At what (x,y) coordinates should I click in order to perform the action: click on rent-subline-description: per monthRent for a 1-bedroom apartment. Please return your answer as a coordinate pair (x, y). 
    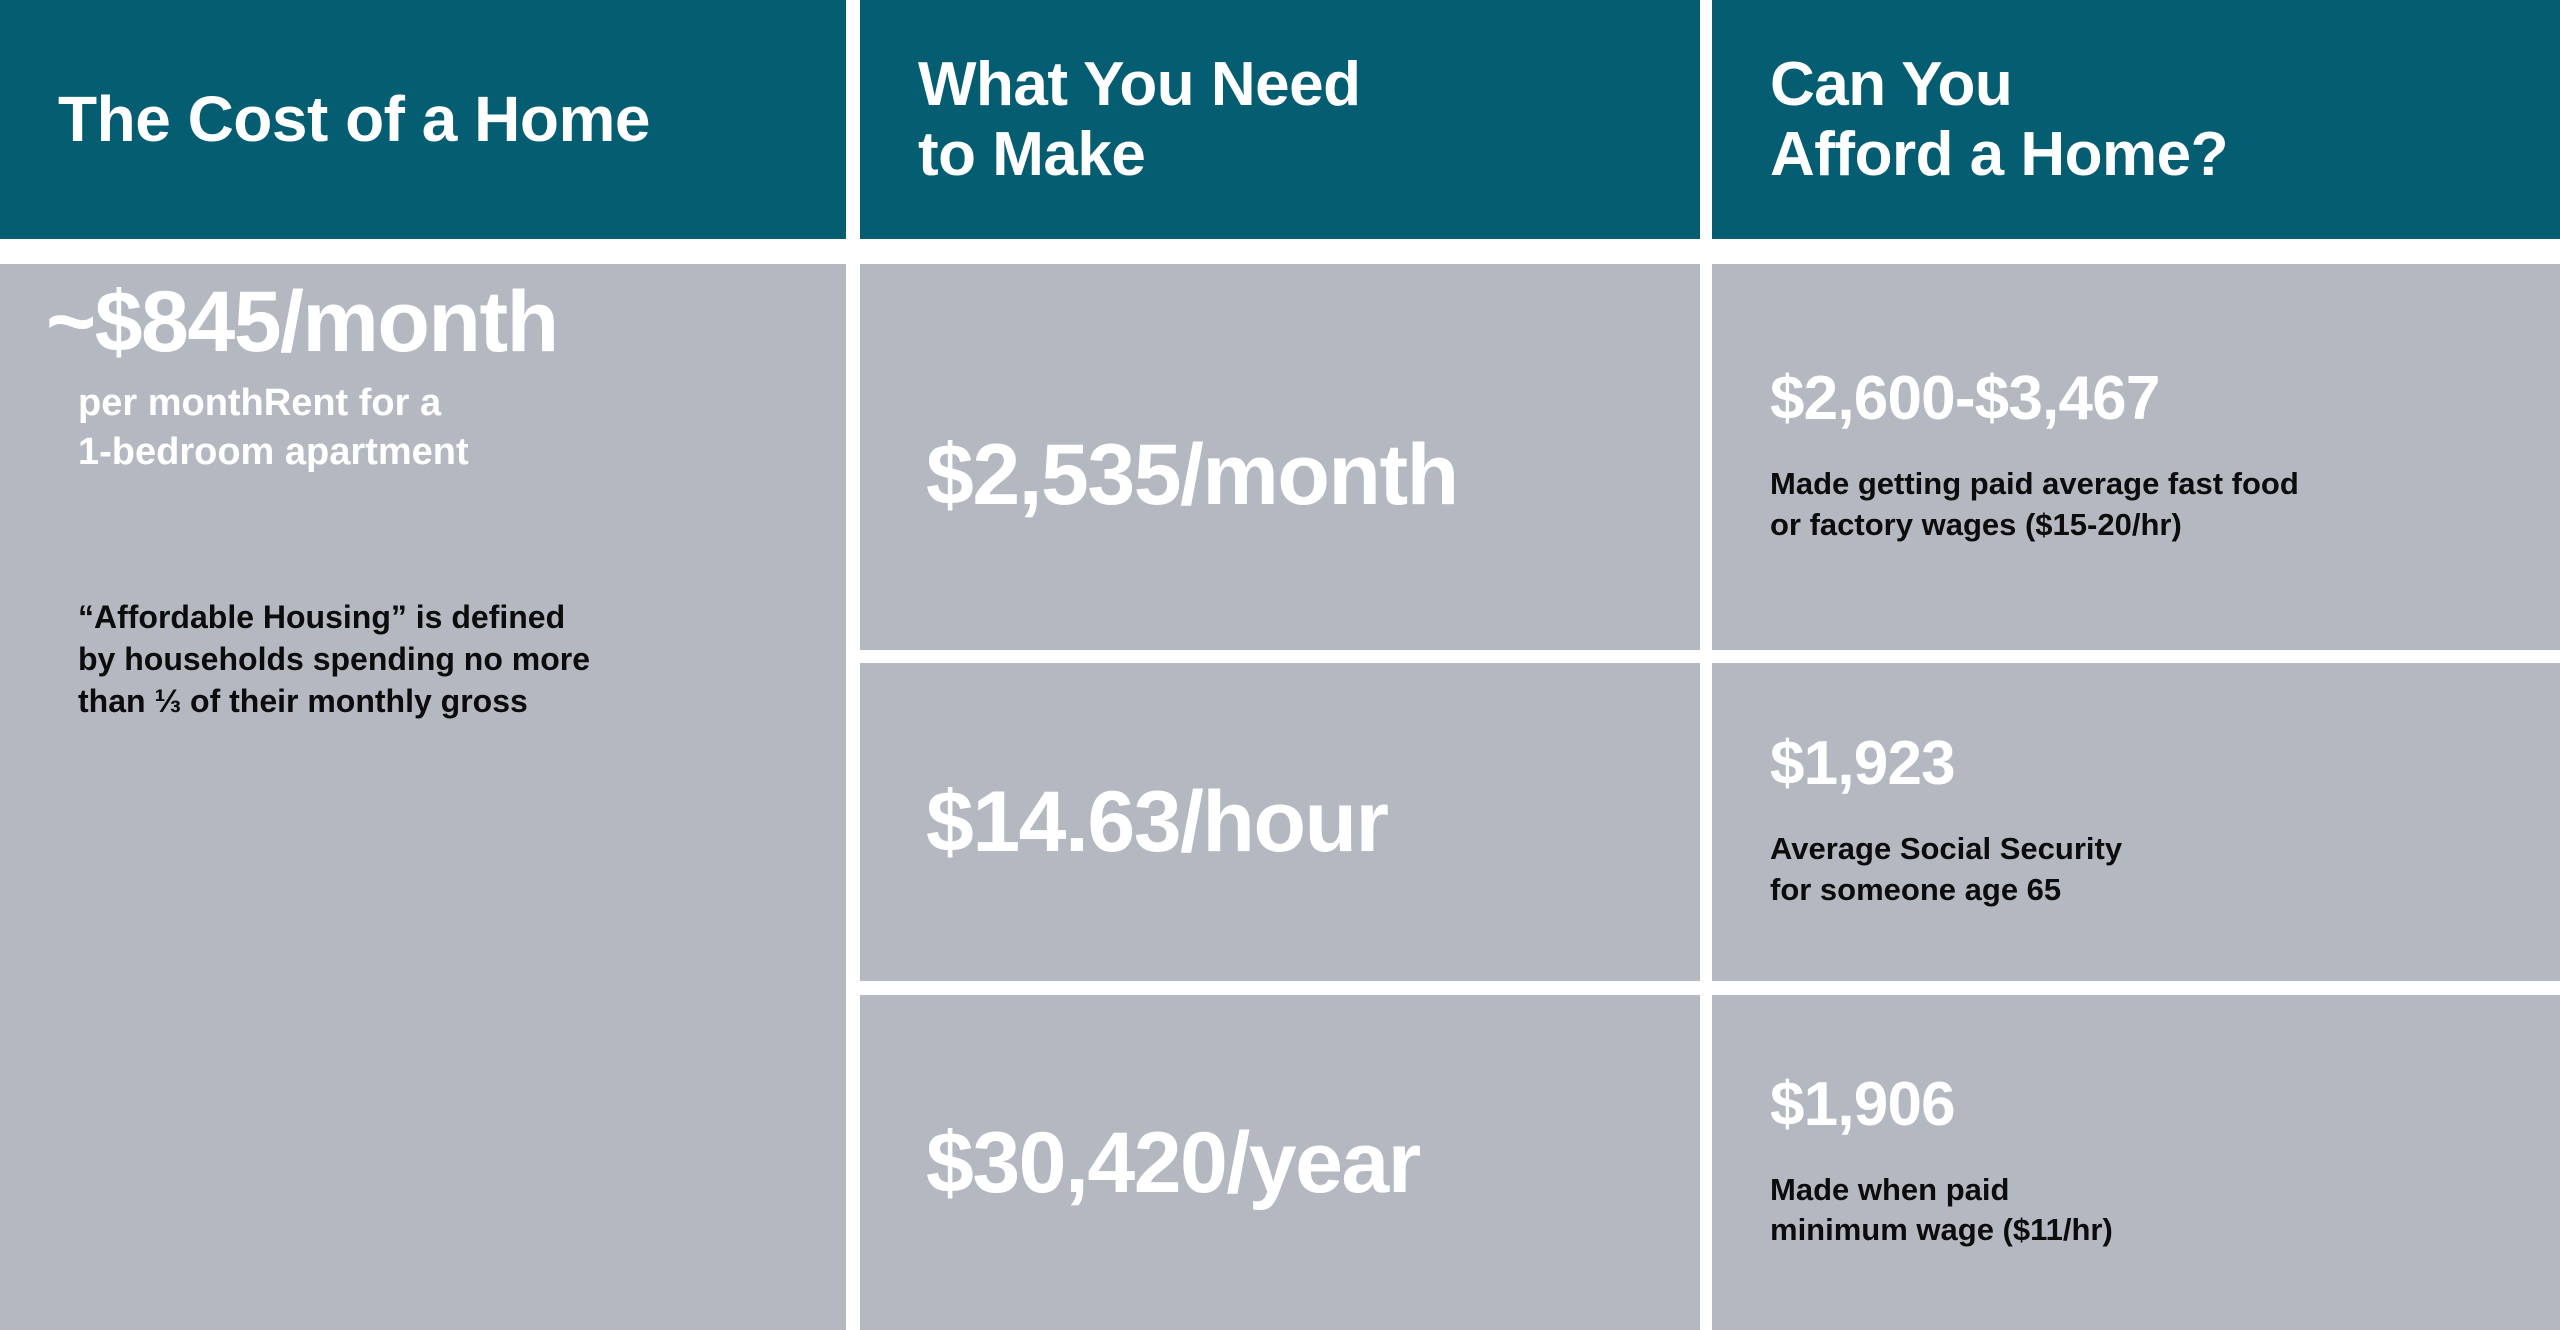
    Looking at the image, I should click on (273, 427).